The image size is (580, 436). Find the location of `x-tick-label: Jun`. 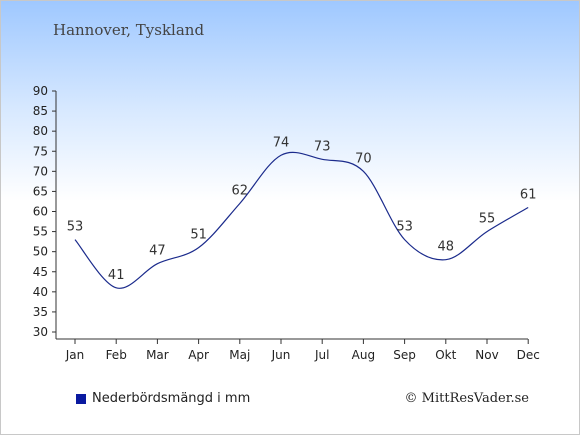

x-tick-label: Jun is located at coordinates (281, 355).